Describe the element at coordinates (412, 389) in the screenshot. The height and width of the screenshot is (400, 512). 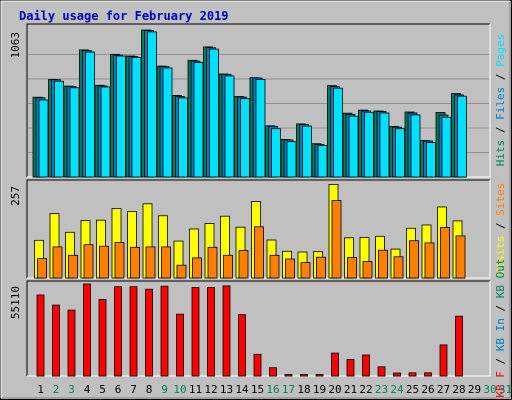
I see `x-tick-label: 25` at that location.